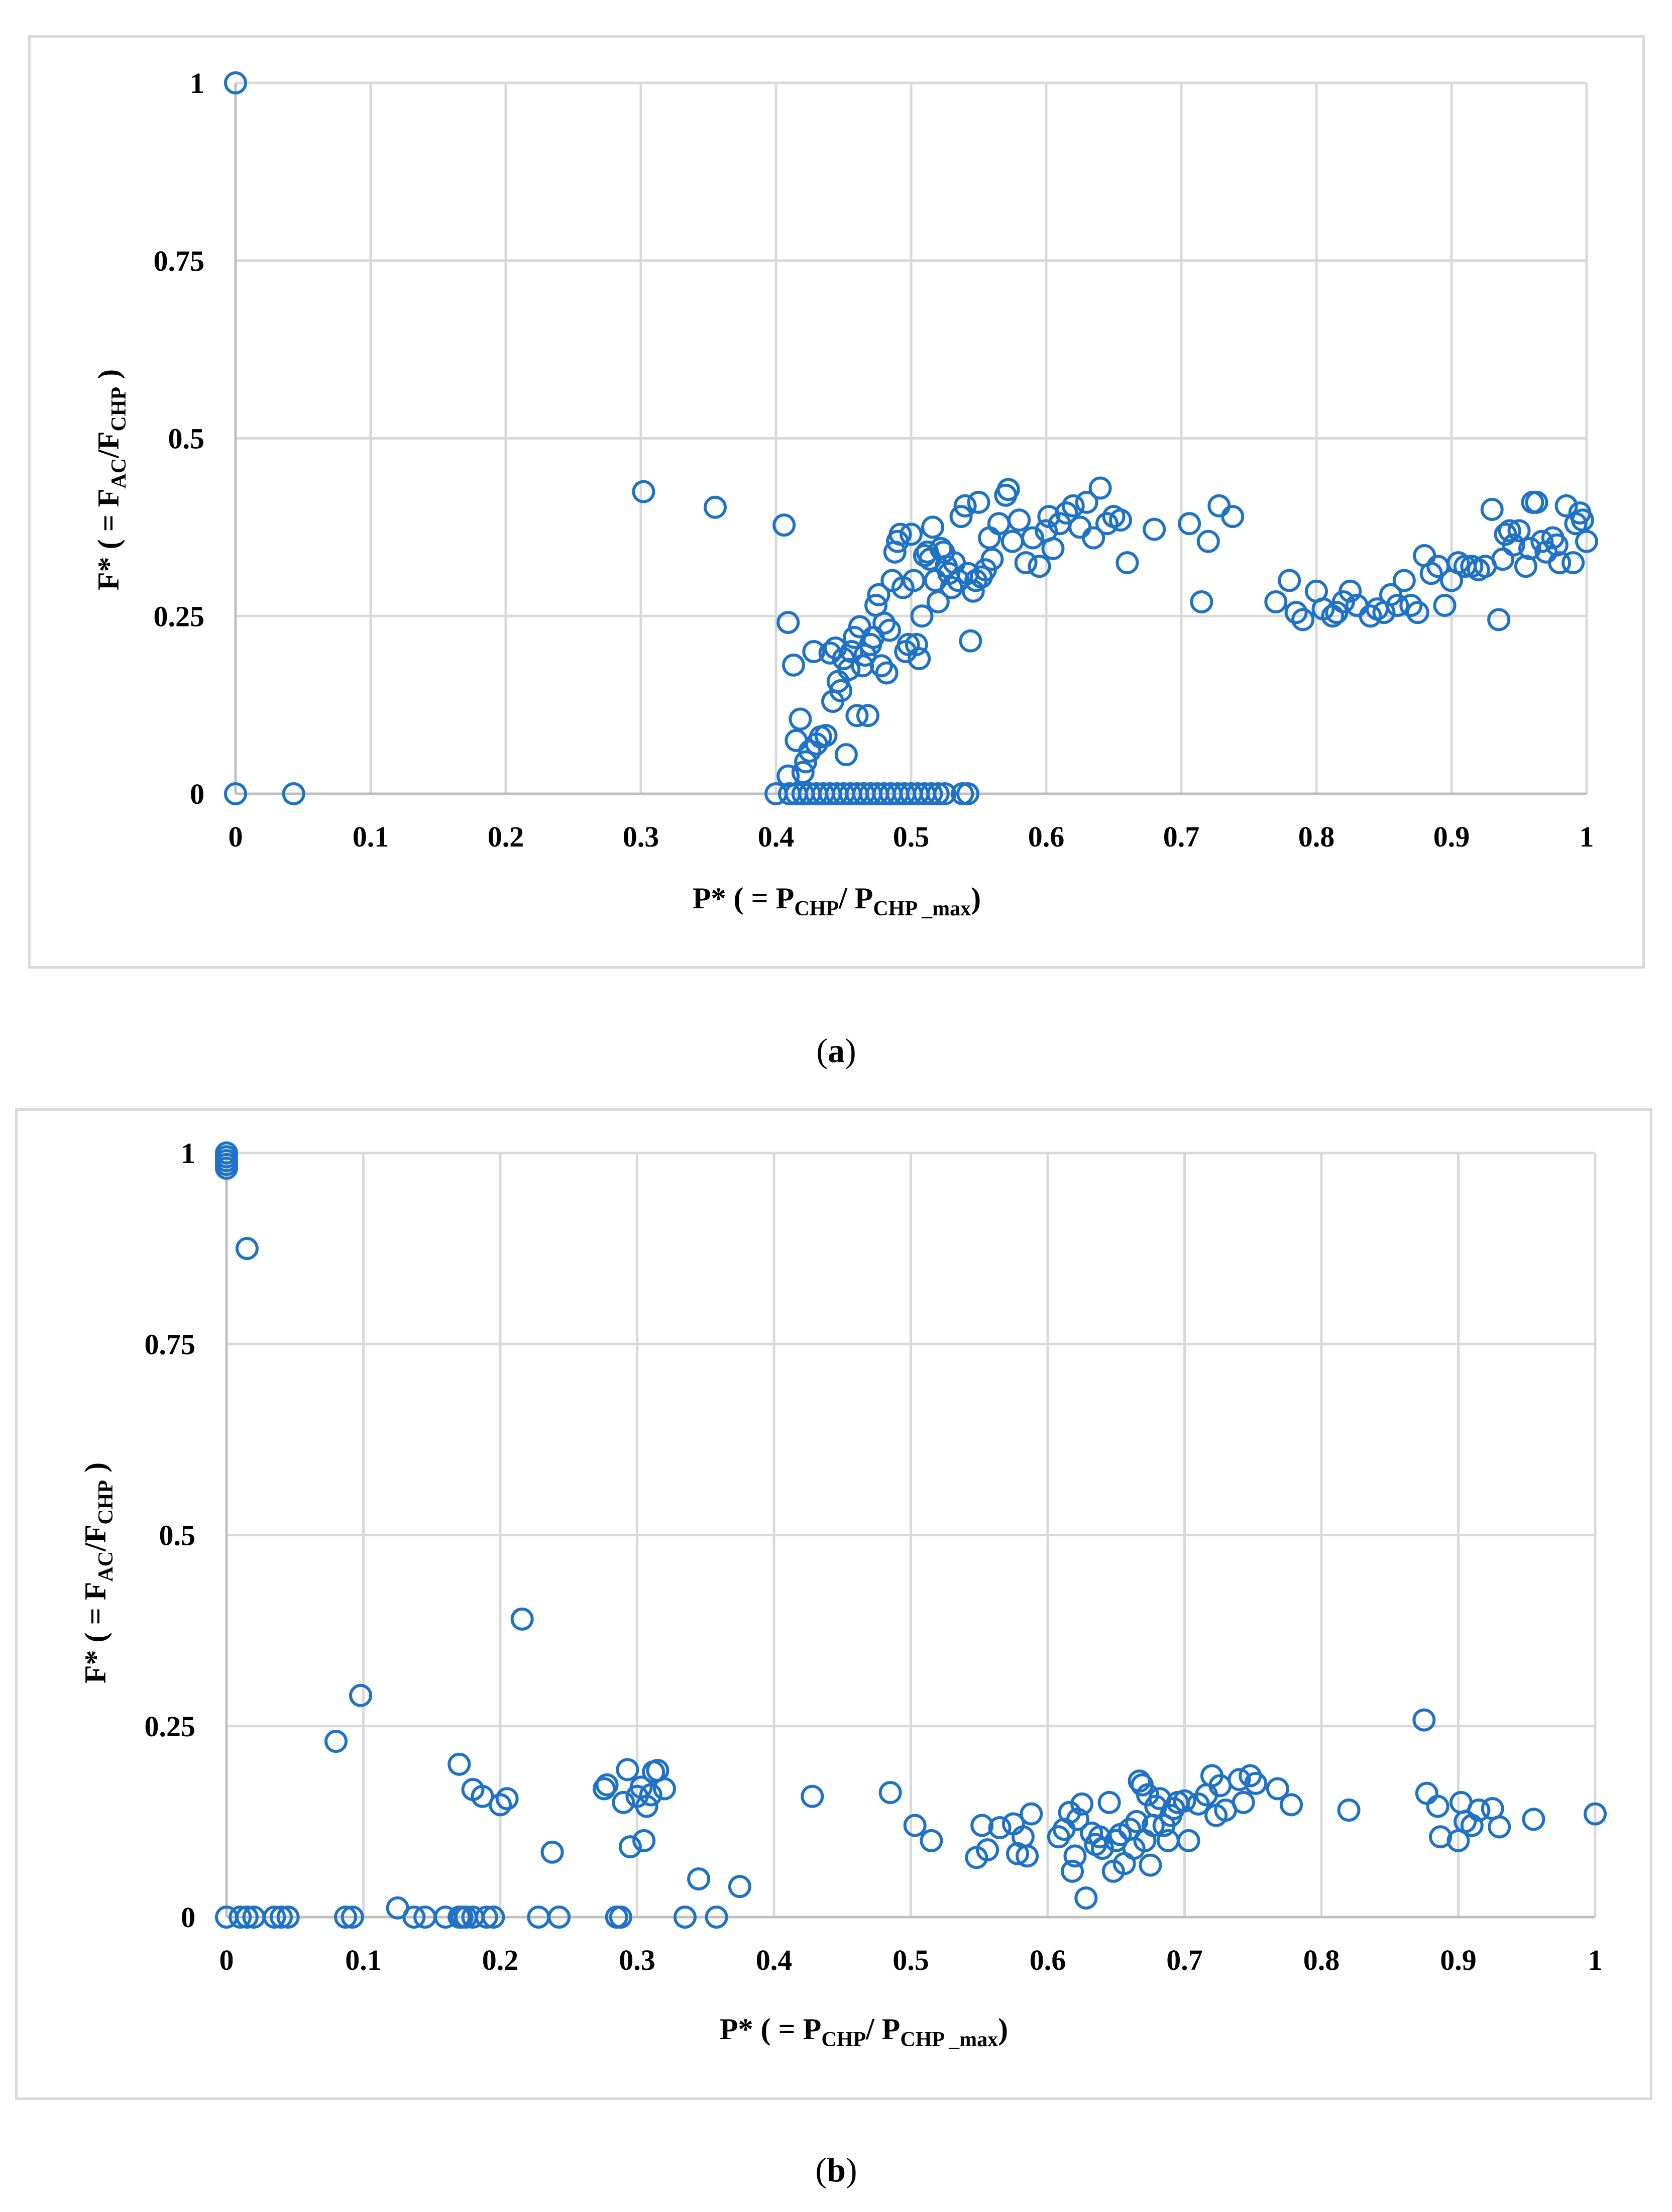  What do you see at coordinates (170, 1726) in the screenshot?
I see `y-tick-label: 0.25` at bounding box center [170, 1726].